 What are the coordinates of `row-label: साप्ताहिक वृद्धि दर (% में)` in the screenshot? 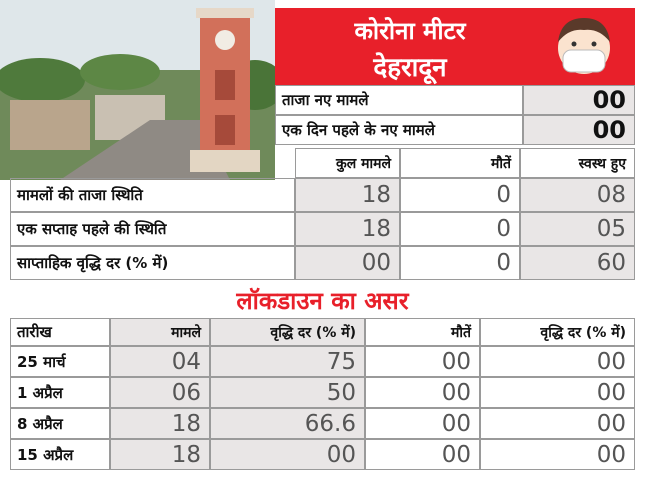 It's located at (152, 263).